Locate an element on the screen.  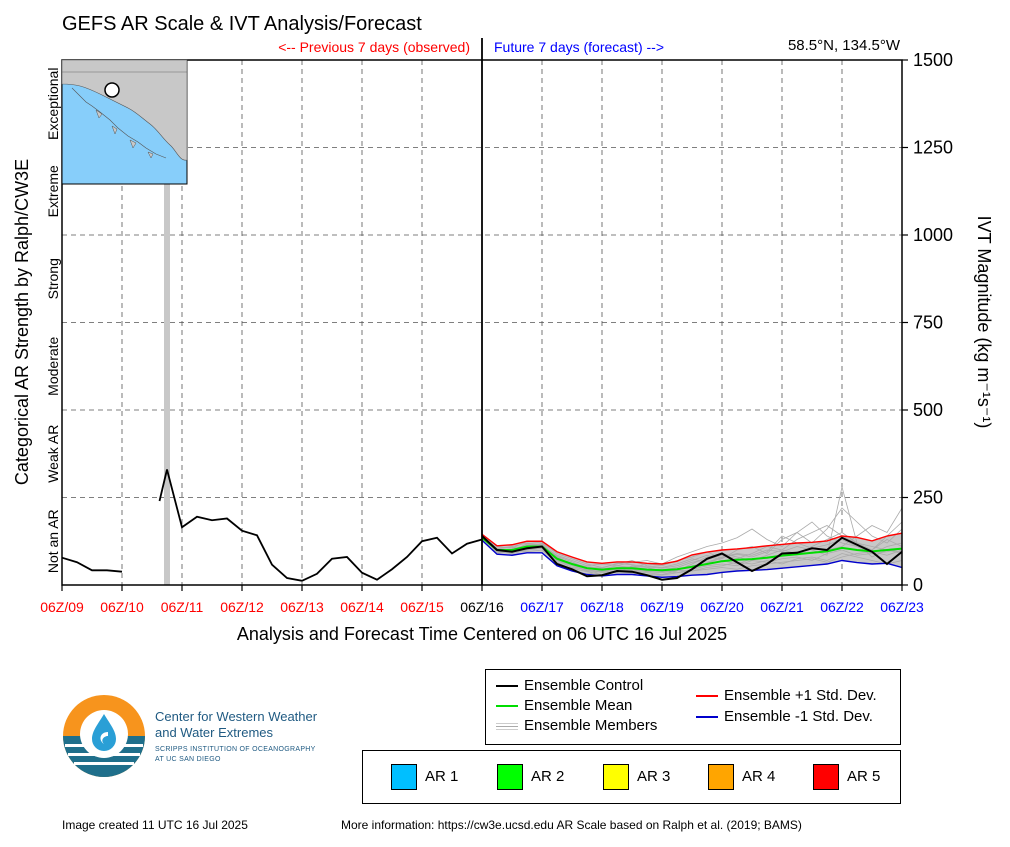
x-tick-label: 06Z/13 is located at coordinates (302, 607).